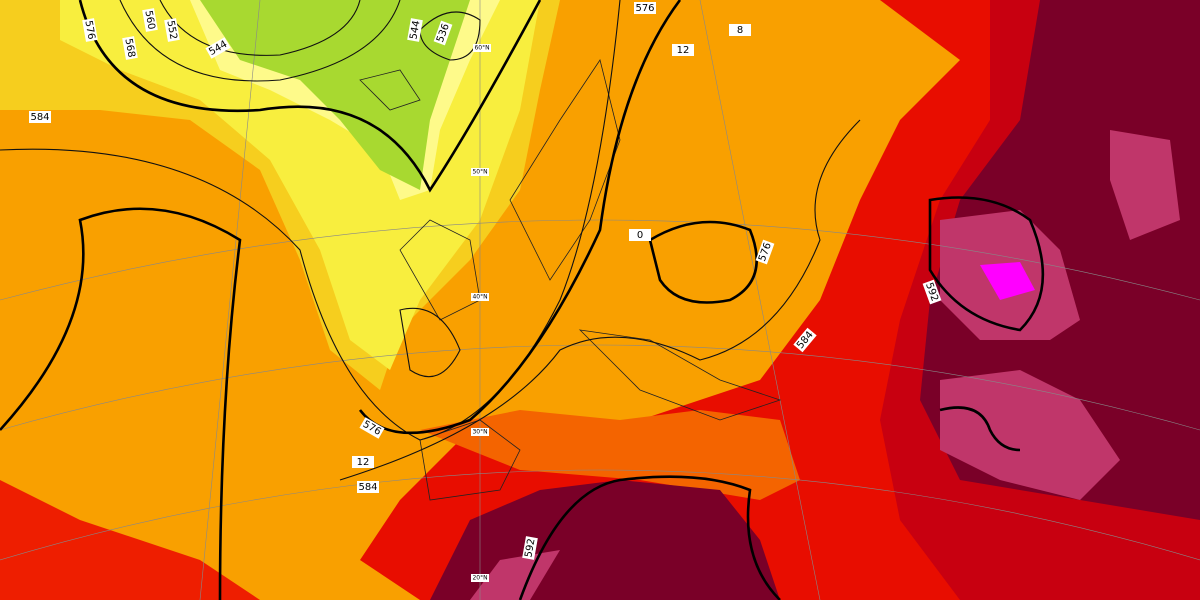  I want to click on latitude-label: 30°N, so click(479, 432).